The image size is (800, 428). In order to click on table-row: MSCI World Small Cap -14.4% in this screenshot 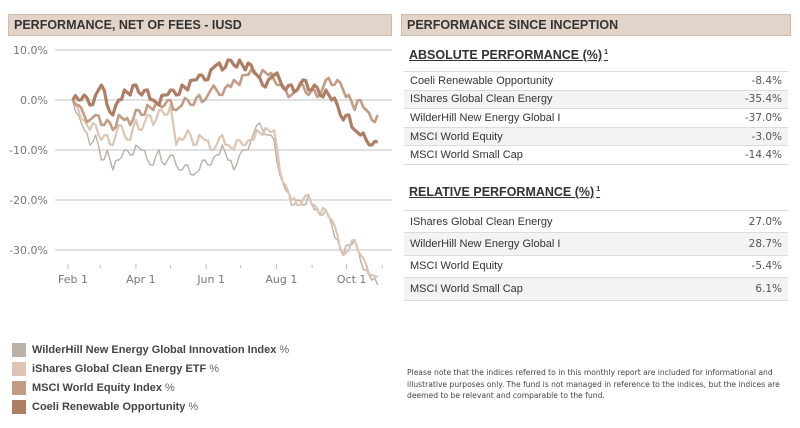, I will do `click(596, 155)`.